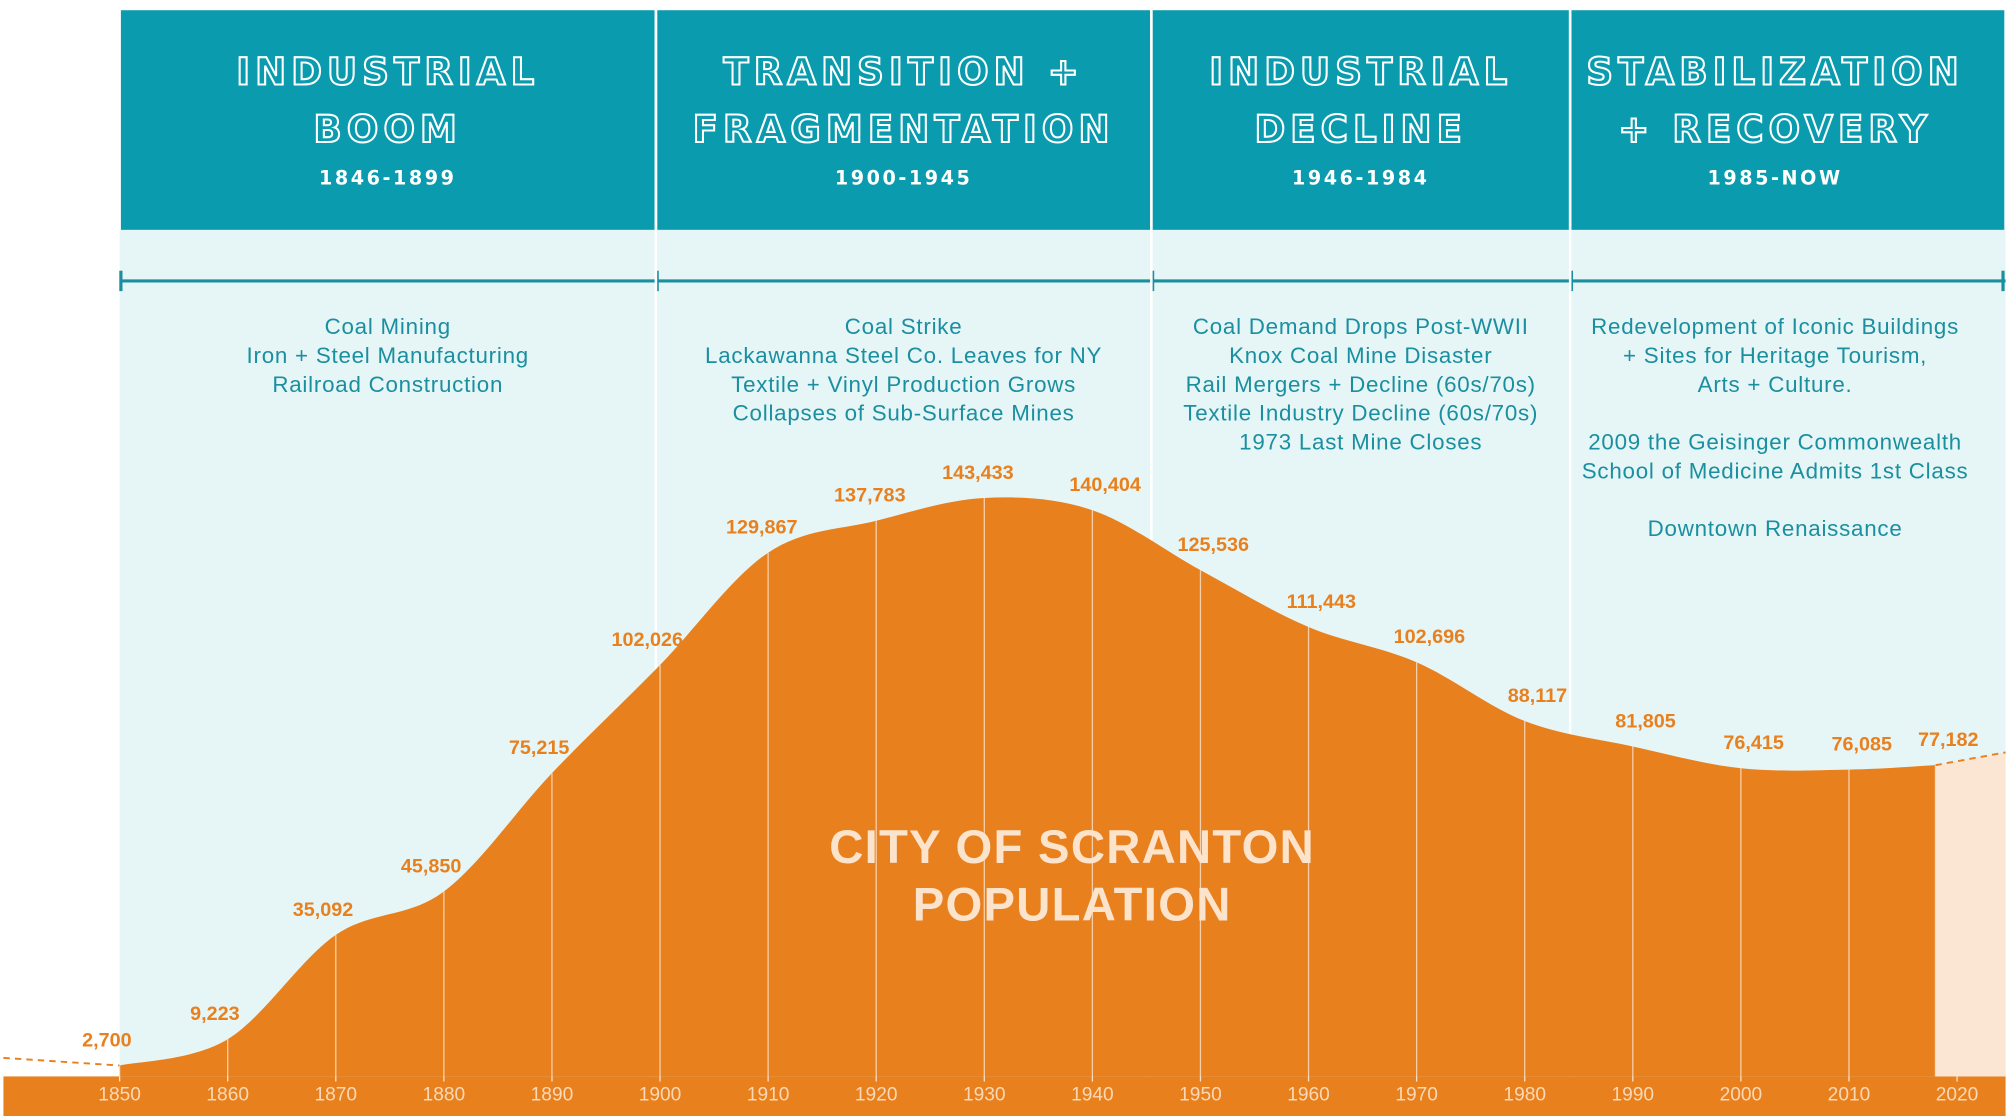  I want to click on x-tick-label: 1960, so click(1308, 1095).